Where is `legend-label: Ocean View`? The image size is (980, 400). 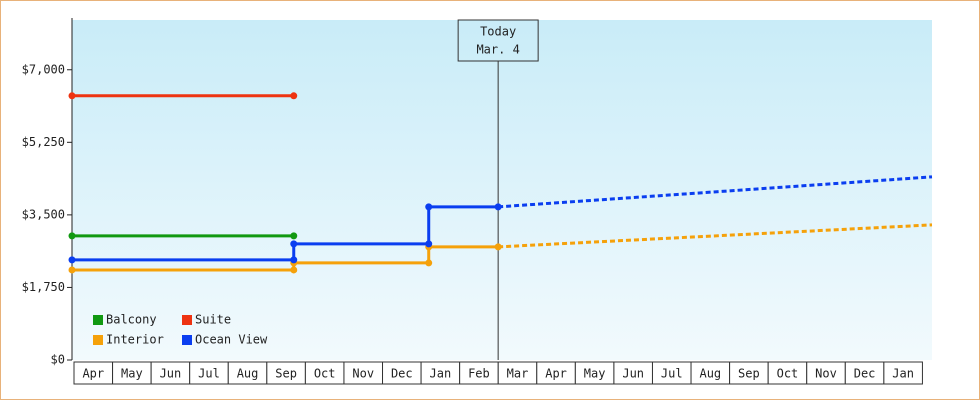 legend-label: Ocean View is located at coordinates (231, 340).